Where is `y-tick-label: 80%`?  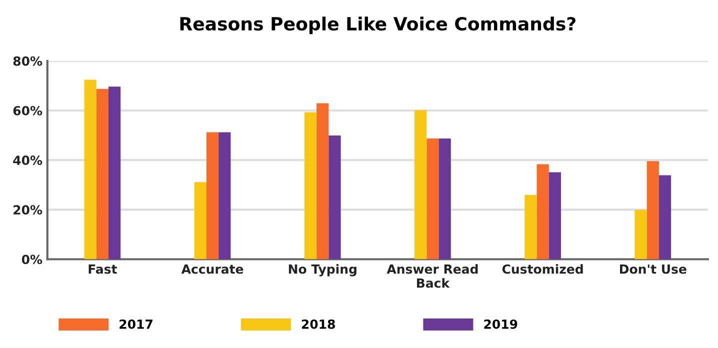
y-tick-label: 80% is located at coordinates (27, 61).